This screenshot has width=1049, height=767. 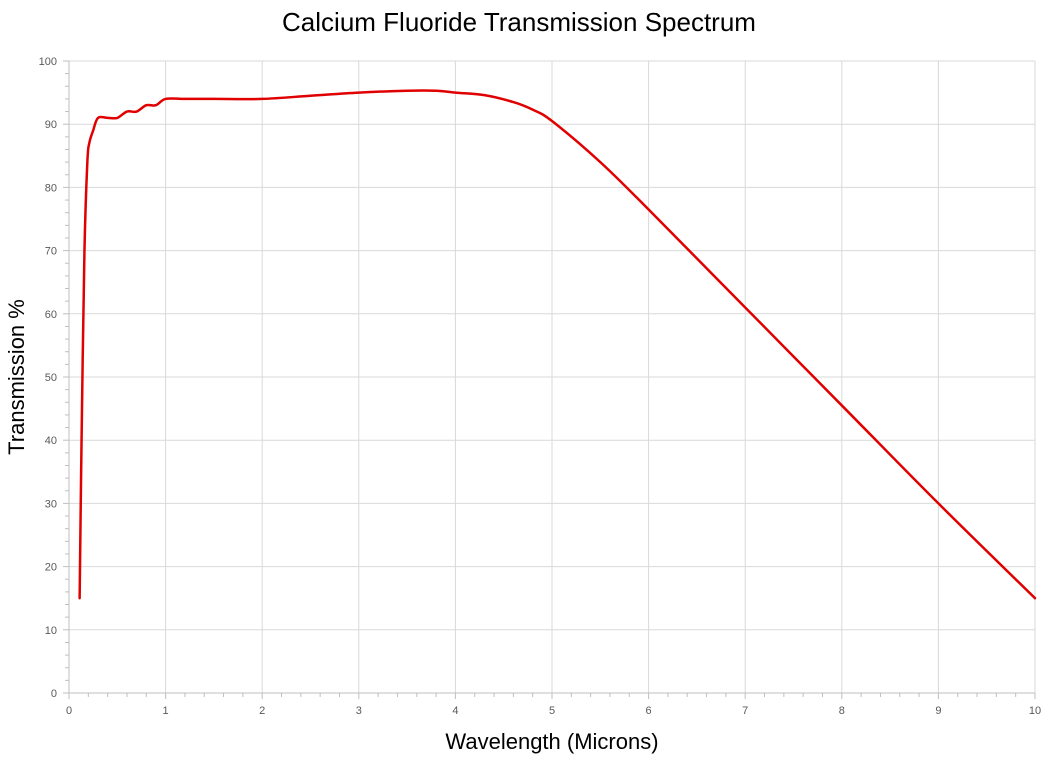 I want to click on x-tick-label: 2, so click(x=262, y=711).